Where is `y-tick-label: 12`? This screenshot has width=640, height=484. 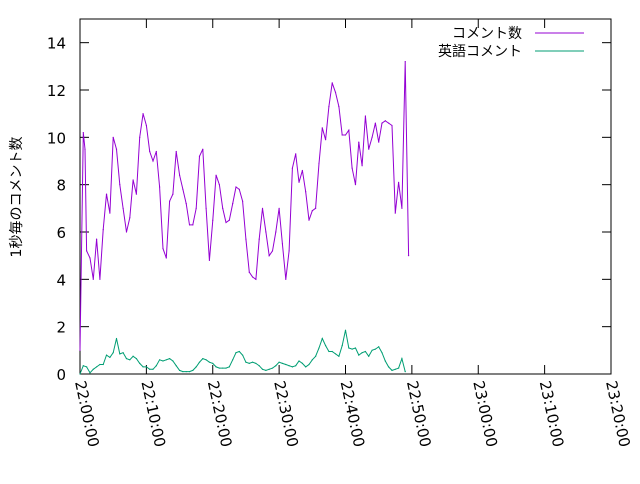 y-tick-label: 12 is located at coordinates (56, 91).